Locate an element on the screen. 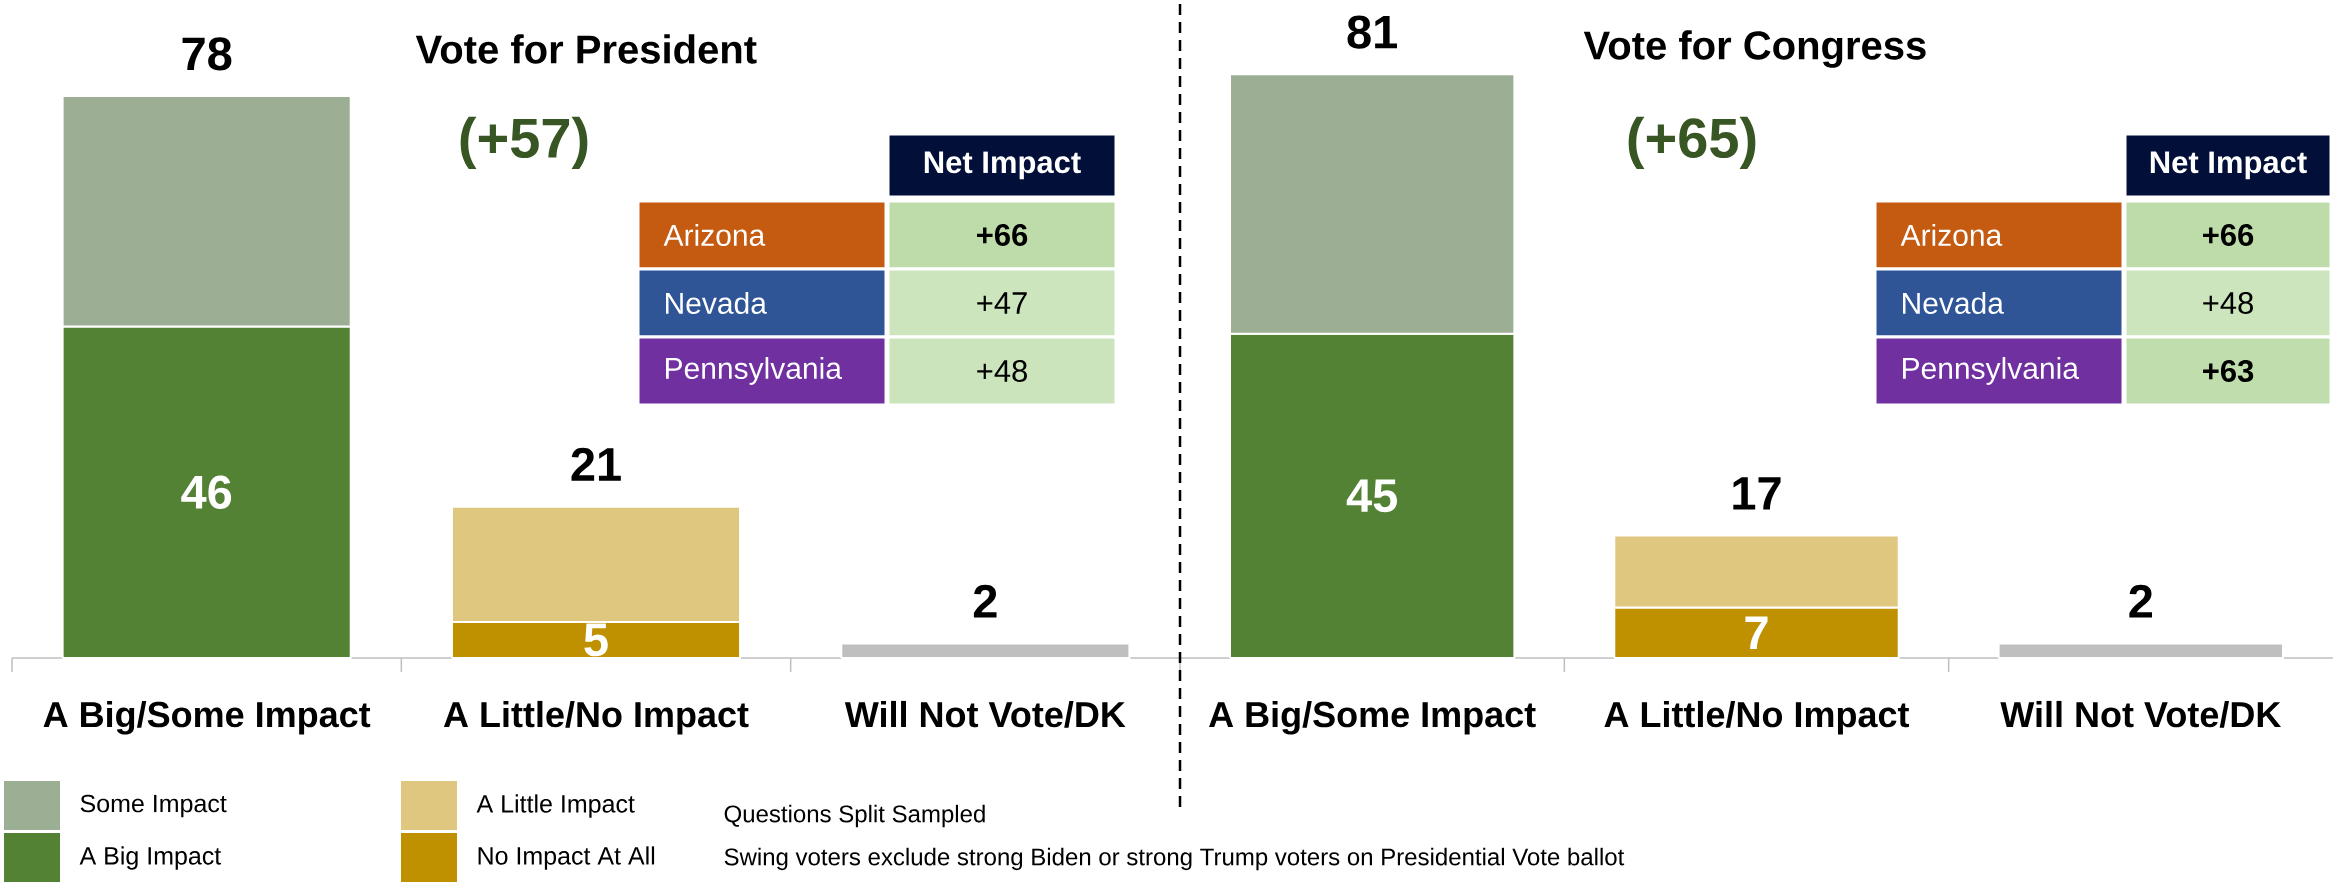 The width and height of the screenshot is (2333, 882). total-label: 21 is located at coordinates (596, 464).